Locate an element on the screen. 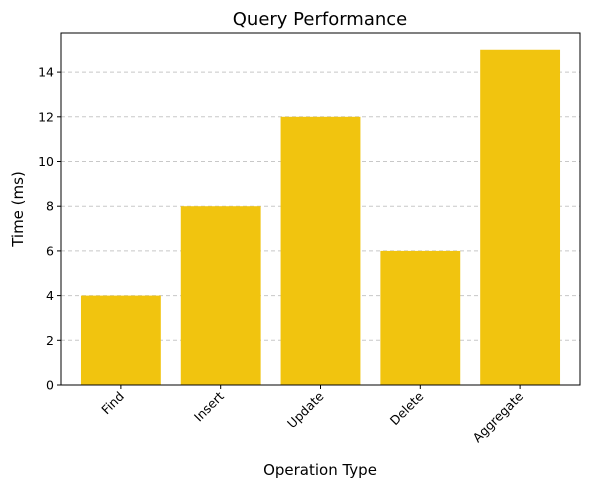  y-tick-label-0: 0 is located at coordinates (50, 385).